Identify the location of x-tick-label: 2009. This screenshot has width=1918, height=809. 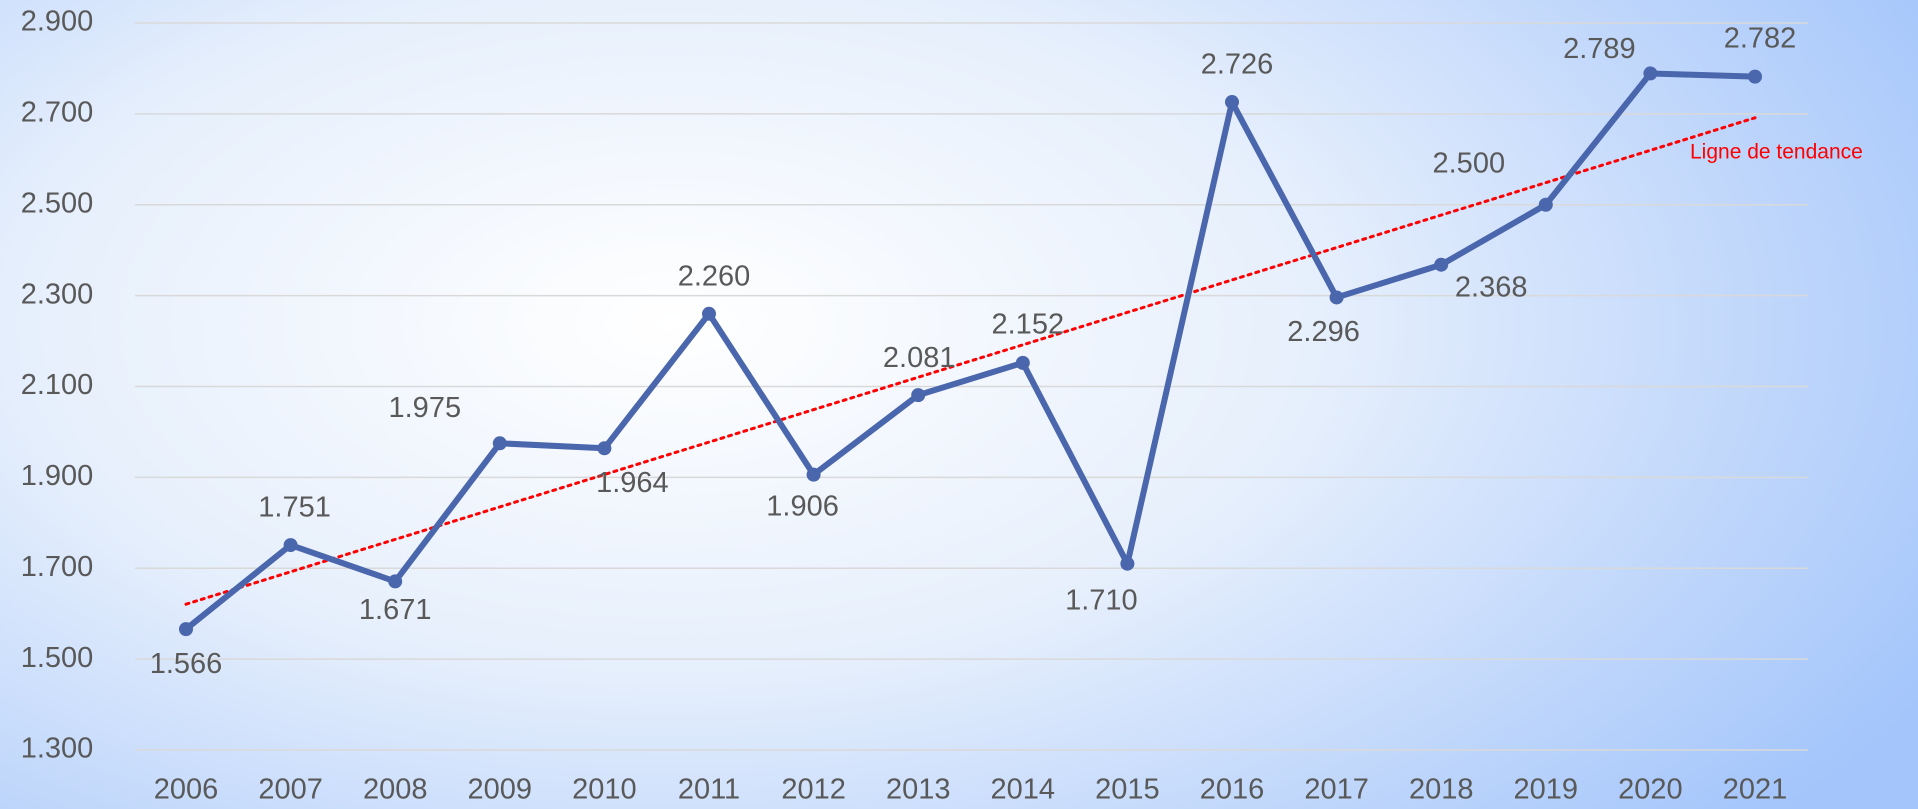
(500, 790).